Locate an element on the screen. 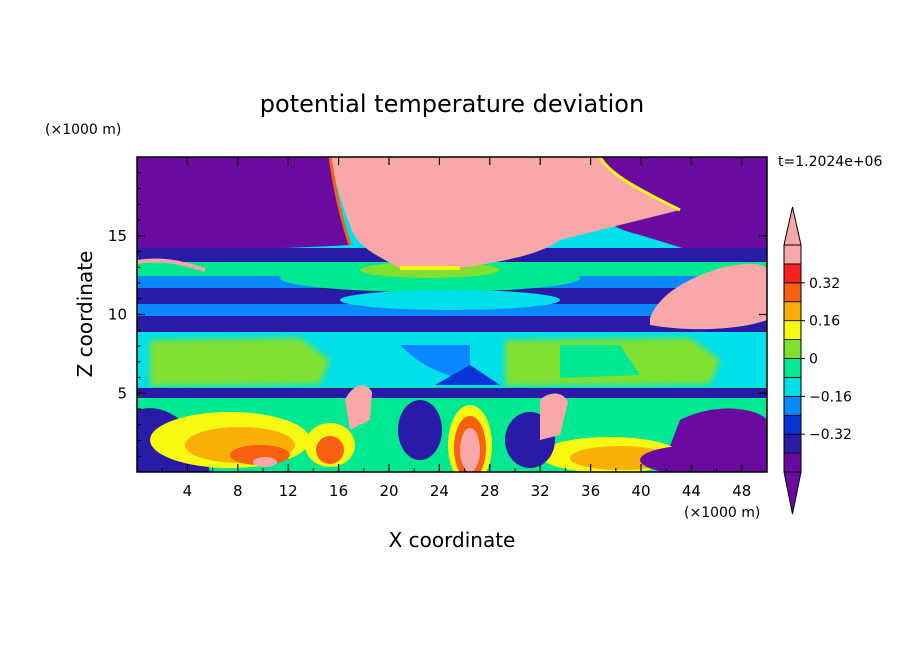 The image size is (904, 654). x-tick-label-10: 44 is located at coordinates (691, 491).